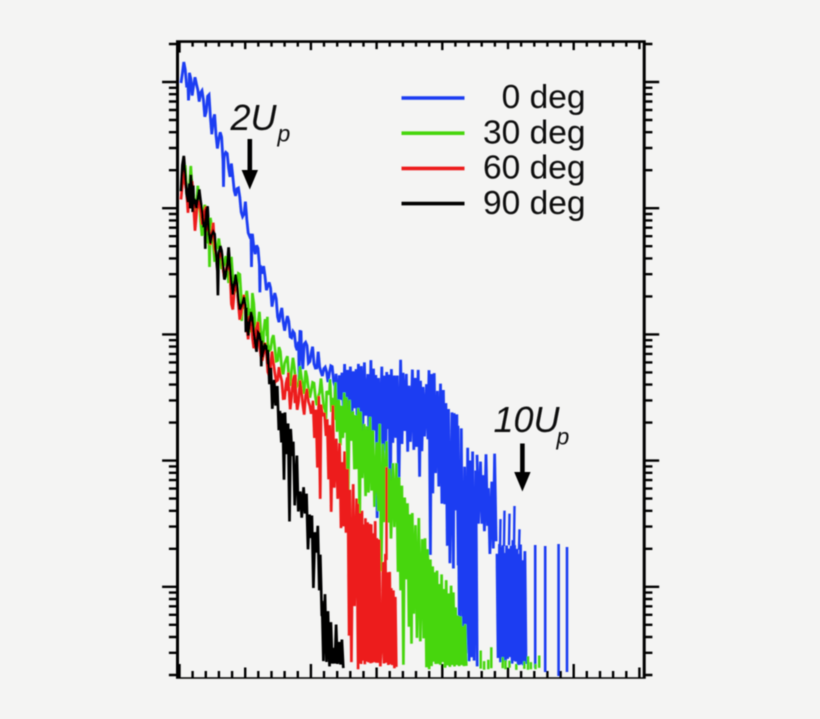 This screenshot has height=719, width=820. I want to click on svg-text: 10U, so click(527, 419).